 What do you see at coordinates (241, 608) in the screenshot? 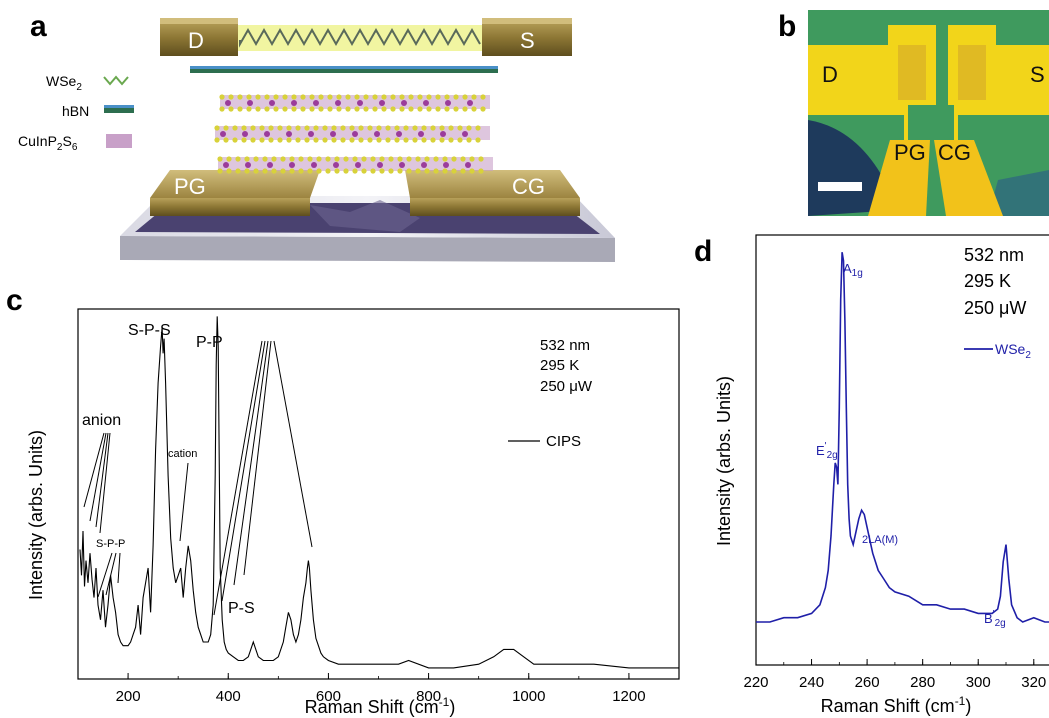
I see `annot-p-s: P-S` at bounding box center [241, 608].